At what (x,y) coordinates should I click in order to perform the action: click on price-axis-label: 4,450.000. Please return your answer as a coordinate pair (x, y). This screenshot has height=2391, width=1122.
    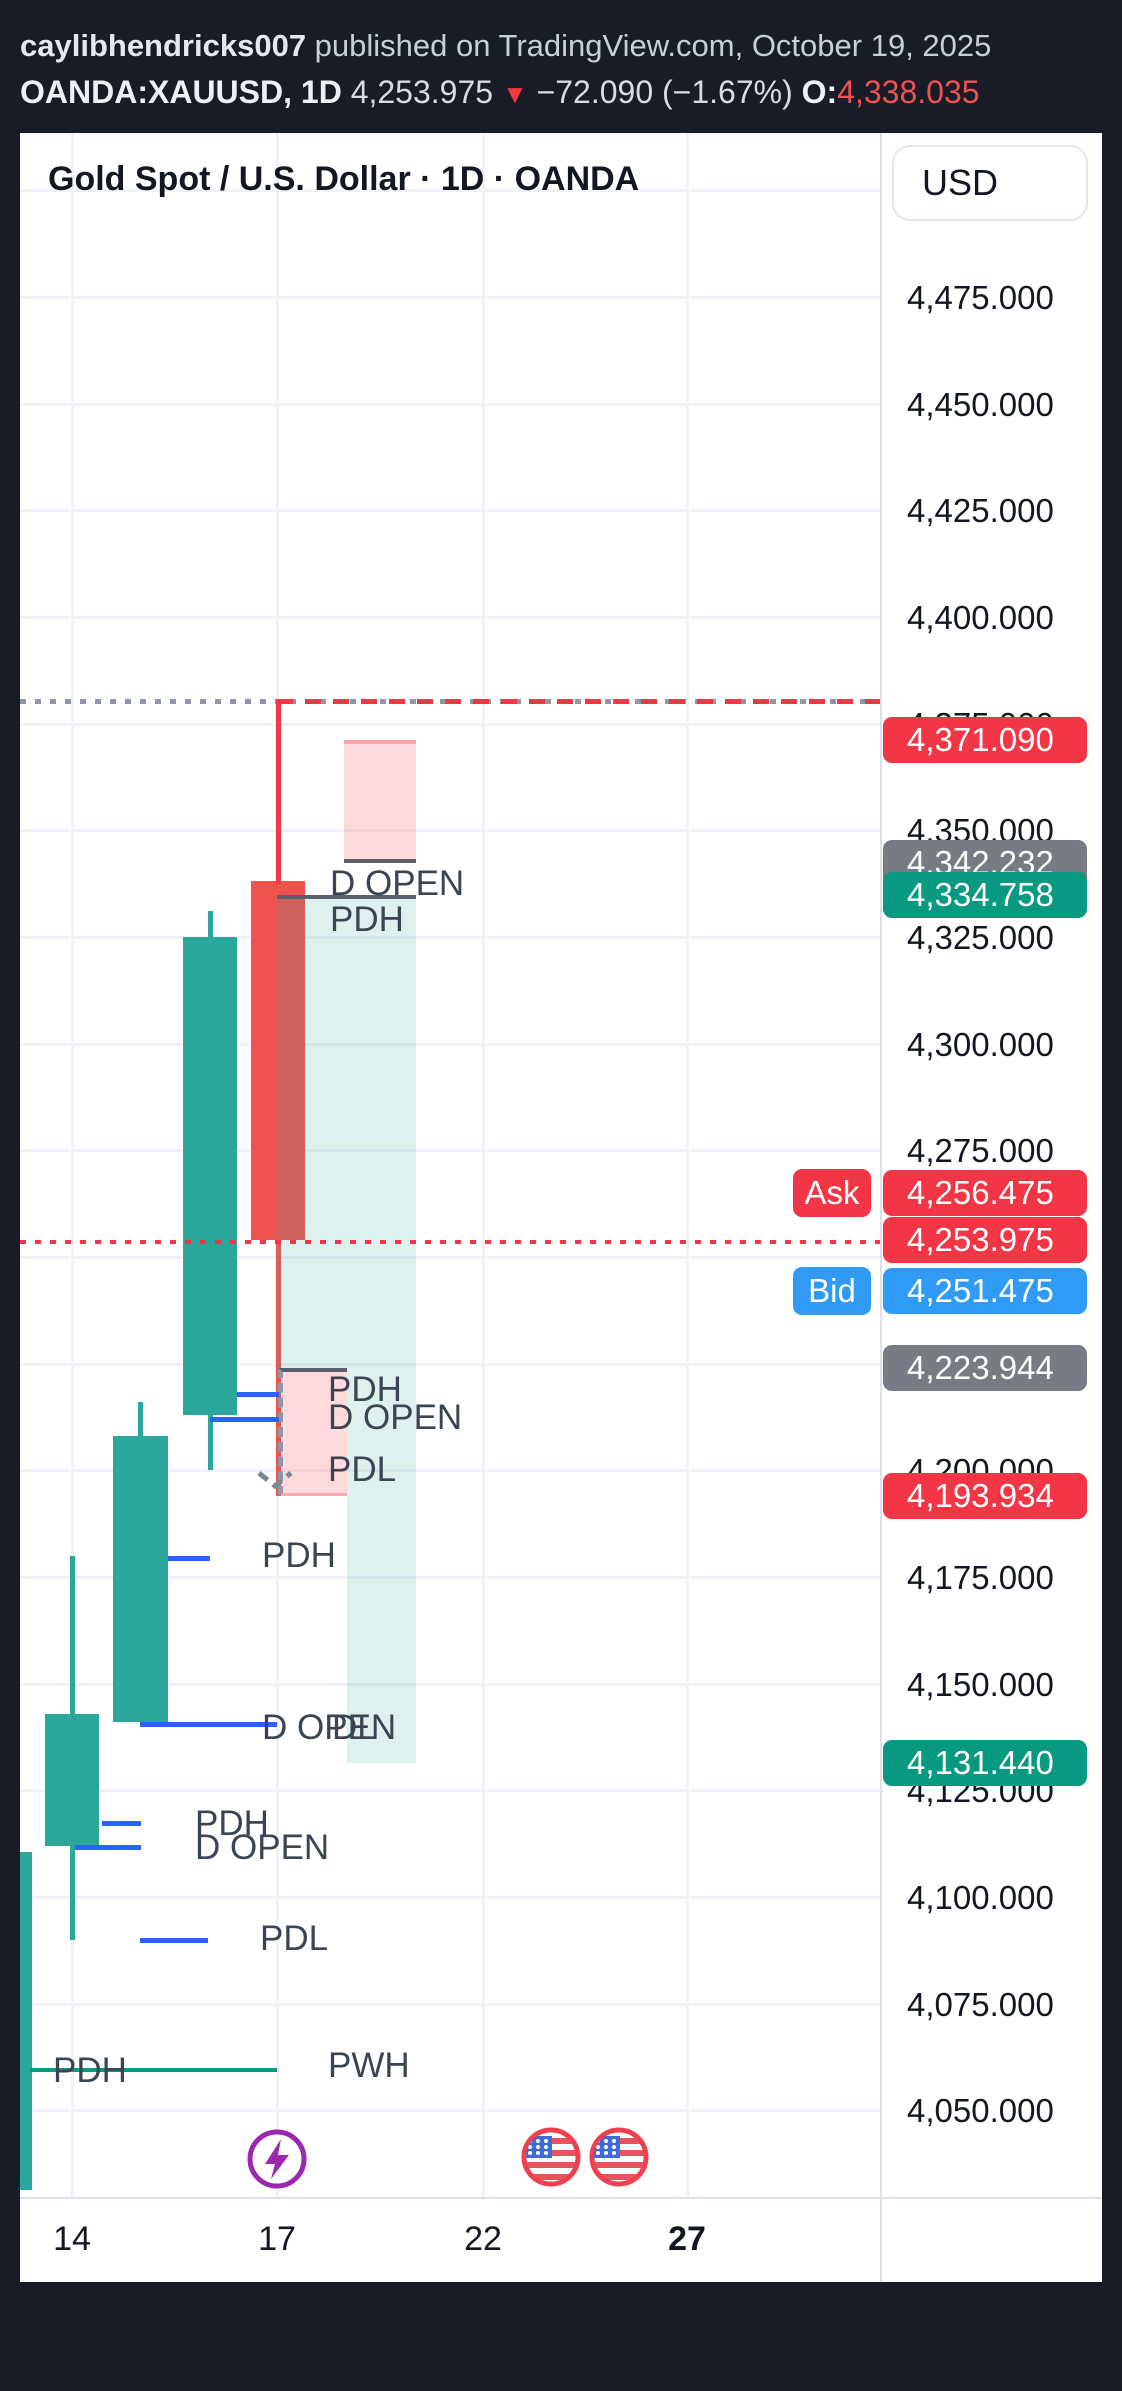
    Looking at the image, I should click on (980, 404).